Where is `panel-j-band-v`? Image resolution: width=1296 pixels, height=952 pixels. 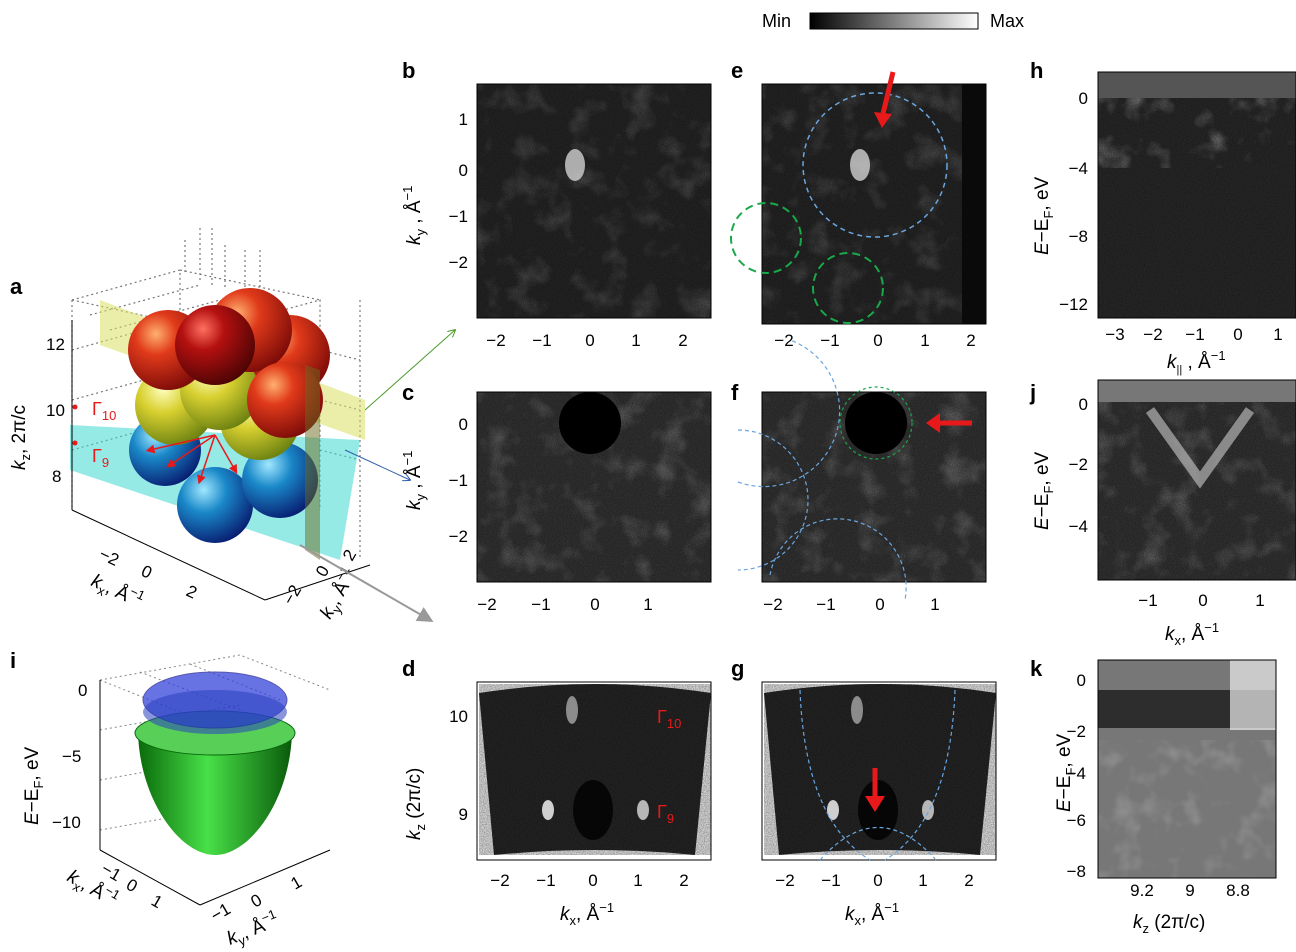 panel-j-band-v is located at coordinates (1200, 448).